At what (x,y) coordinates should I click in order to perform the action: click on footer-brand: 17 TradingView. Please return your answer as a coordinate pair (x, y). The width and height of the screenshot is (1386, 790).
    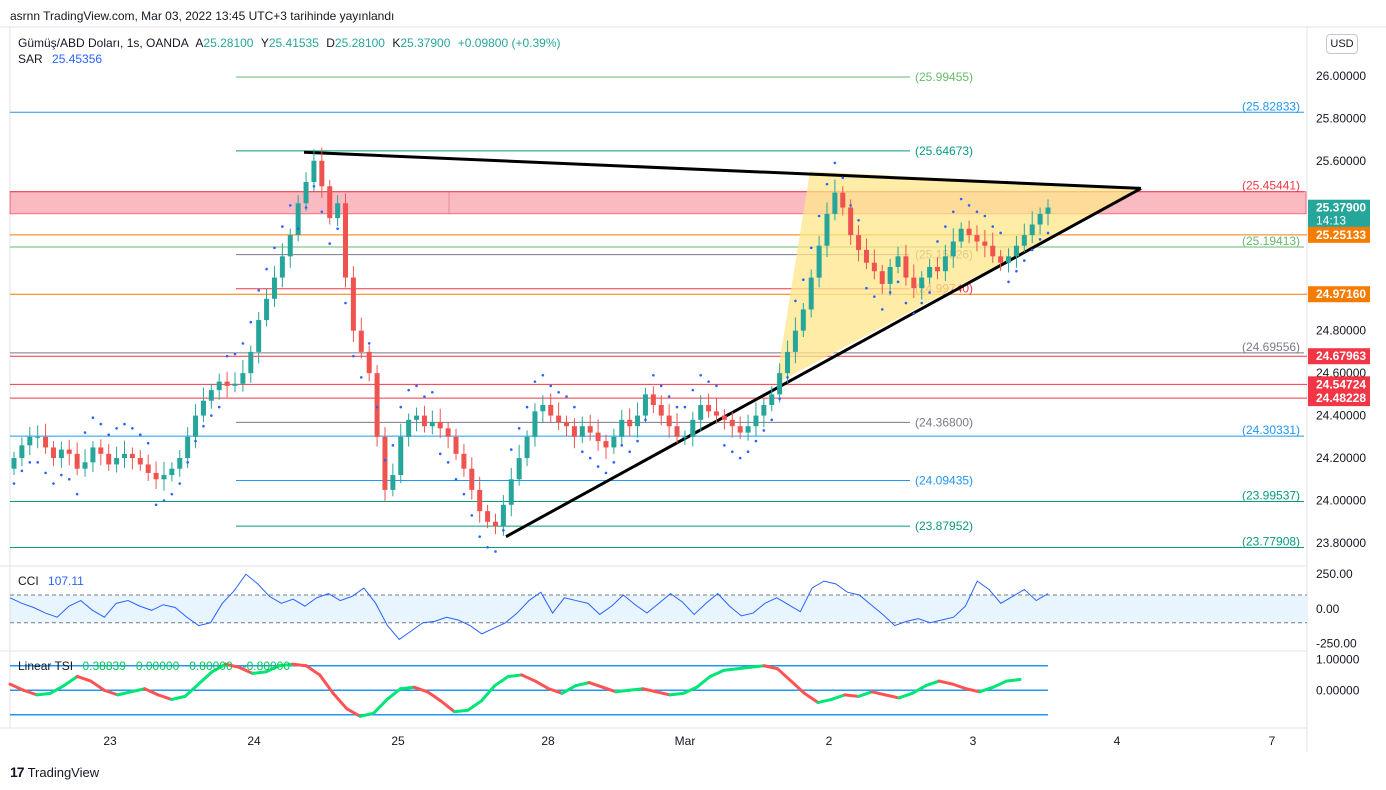
    Looking at the image, I should click on (54, 772).